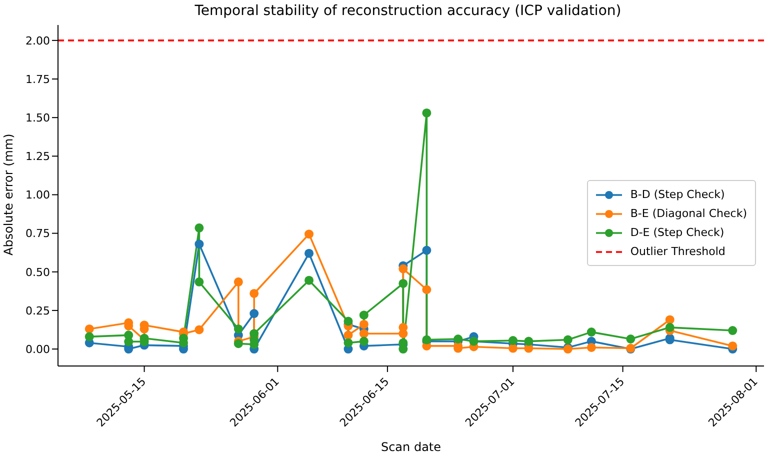  What do you see at coordinates (38, 311) in the screenshot?
I see `y-tick-label: 0.25` at bounding box center [38, 311].